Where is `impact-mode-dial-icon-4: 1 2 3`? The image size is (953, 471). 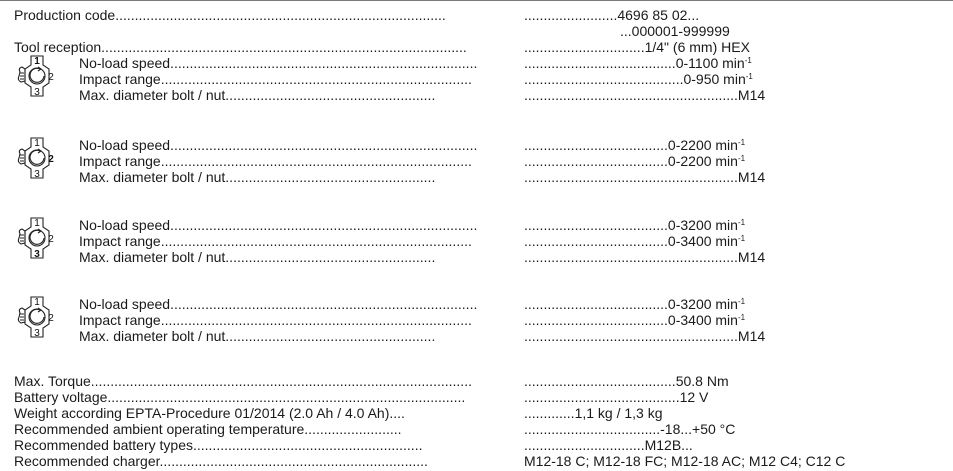 impact-mode-dial-icon-4: 1 2 3 is located at coordinates (37, 317).